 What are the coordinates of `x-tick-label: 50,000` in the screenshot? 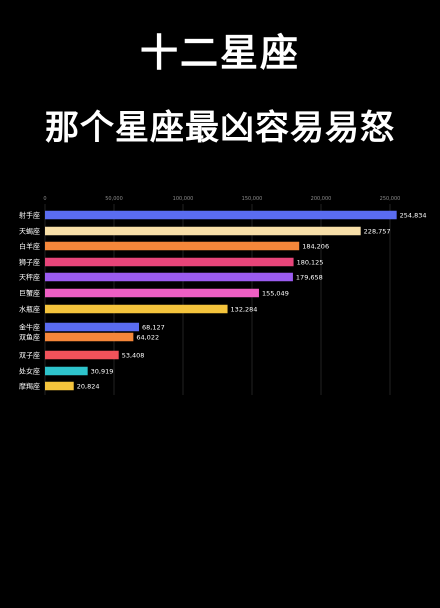 It's located at (114, 199).